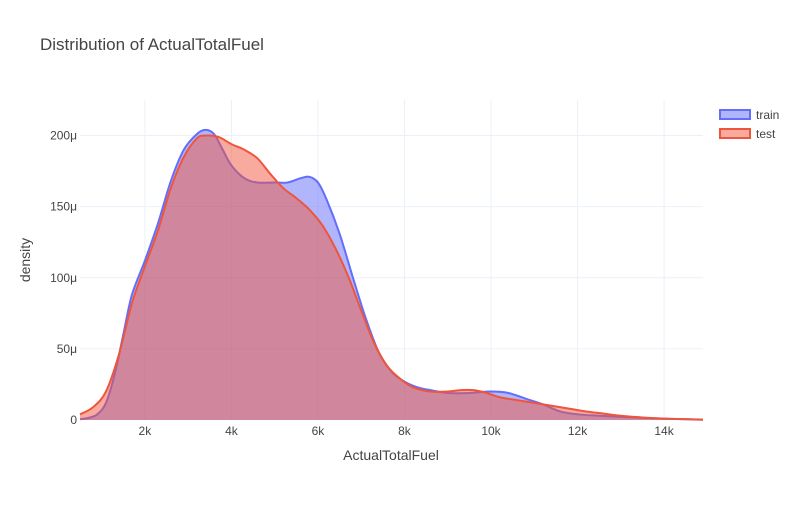 Image resolution: width=800 pixels, height=505 pixels. What do you see at coordinates (749, 124) in the screenshot?
I see `legend: train test` at bounding box center [749, 124].